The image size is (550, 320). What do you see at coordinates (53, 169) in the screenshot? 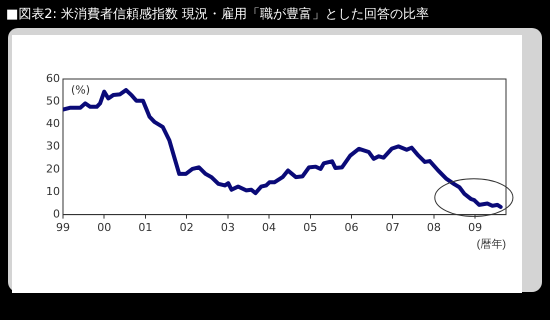
I see `y-tick-label: 20` at bounding box center [53, 169].